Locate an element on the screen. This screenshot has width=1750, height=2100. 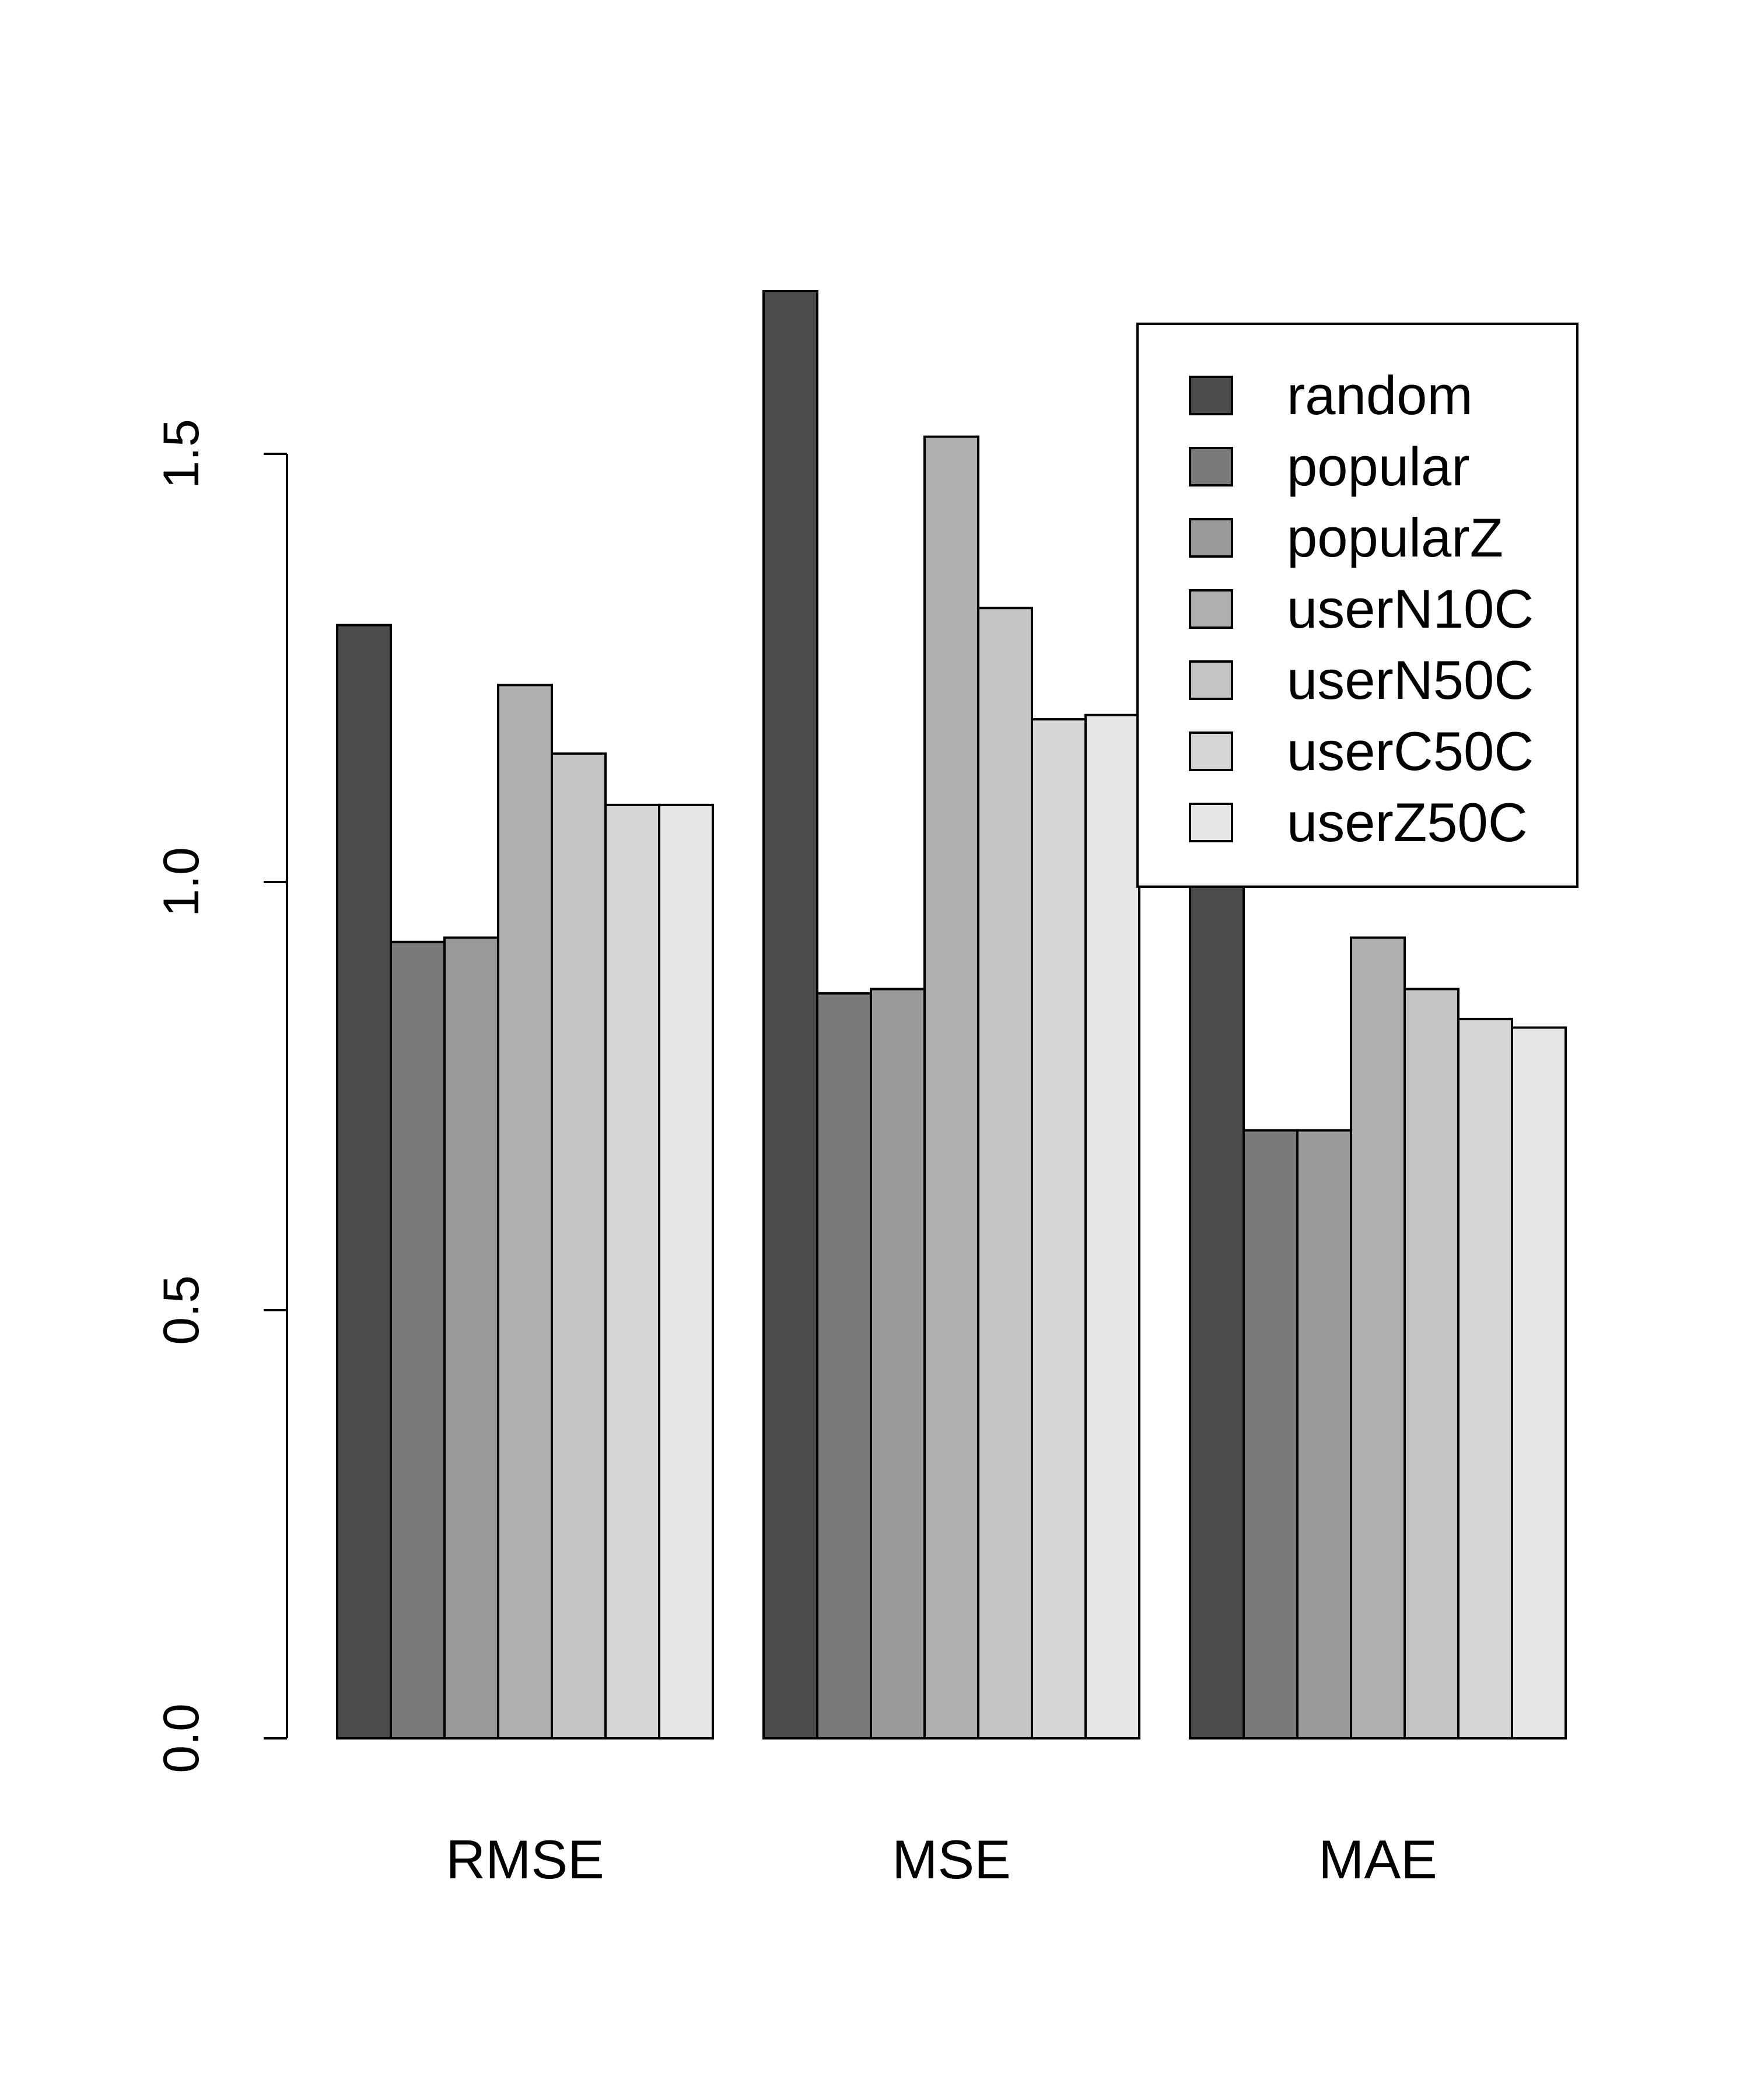
legend-label-userC50C: userC50C is located at coordinates (1410, 751).